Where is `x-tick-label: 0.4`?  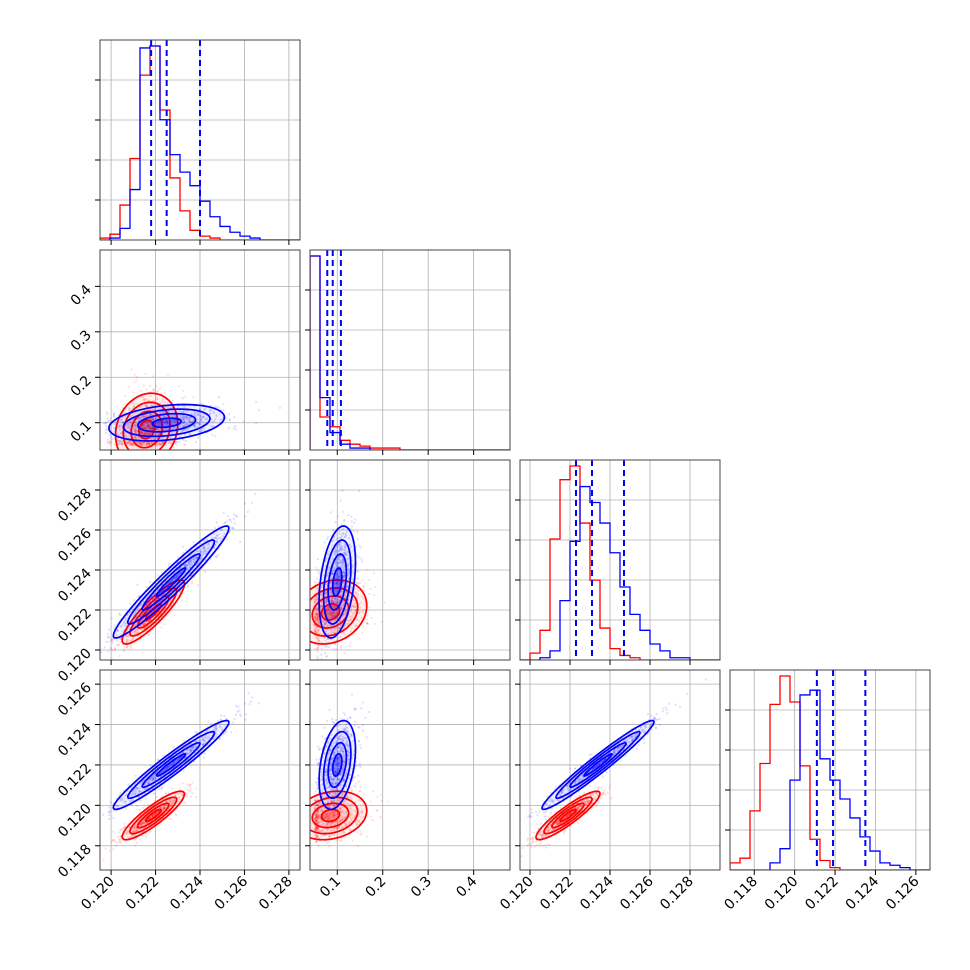
x-tick-label: 0.4 is located at coordinates (466, 886).